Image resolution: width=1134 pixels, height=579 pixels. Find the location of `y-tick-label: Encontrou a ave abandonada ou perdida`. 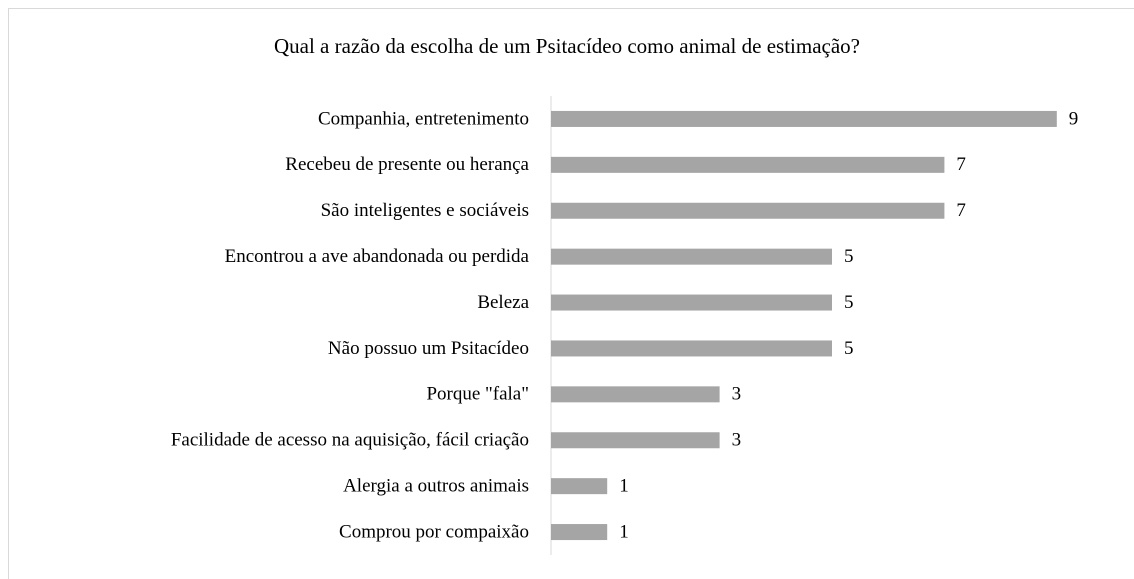

y-tick-label: Encontrou a ave abandonada ou perdida is located at coordinates (377, 256).